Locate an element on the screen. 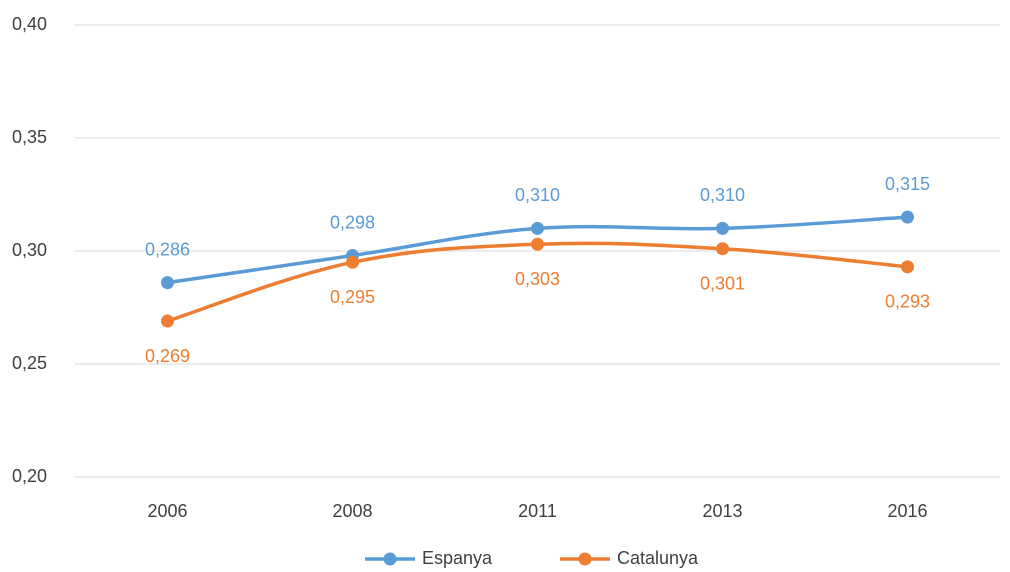  data-label: 0,315 is located at coordinates (907, 184).